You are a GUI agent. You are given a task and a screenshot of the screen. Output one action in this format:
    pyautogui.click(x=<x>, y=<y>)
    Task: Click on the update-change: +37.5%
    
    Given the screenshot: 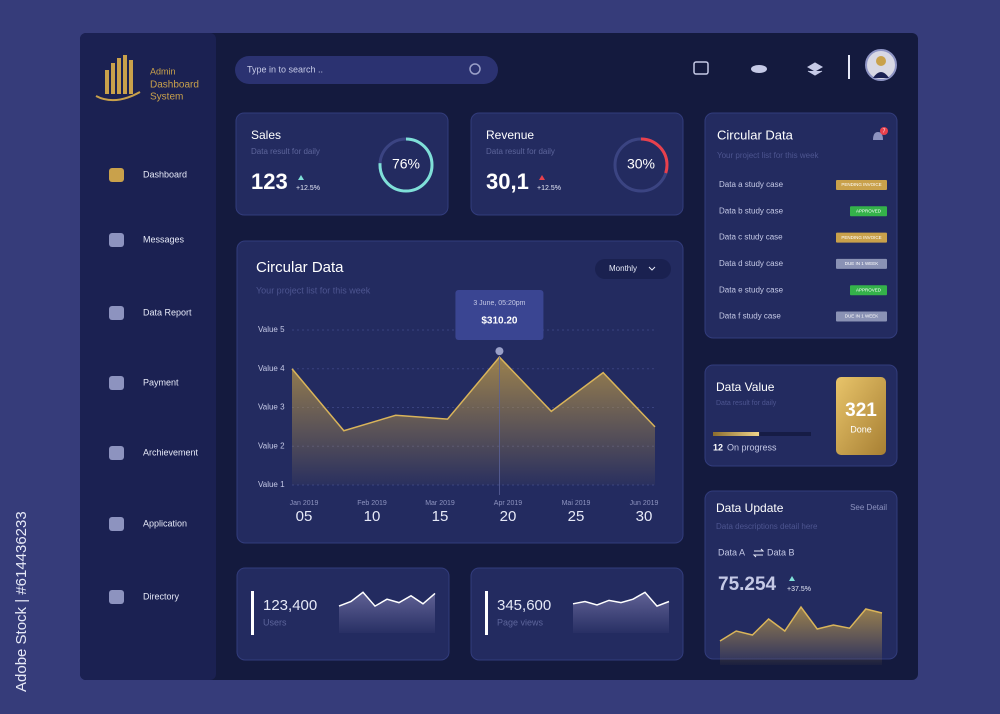 What is the action you would take?
    pyautogui.click(x=799, y=589)
    